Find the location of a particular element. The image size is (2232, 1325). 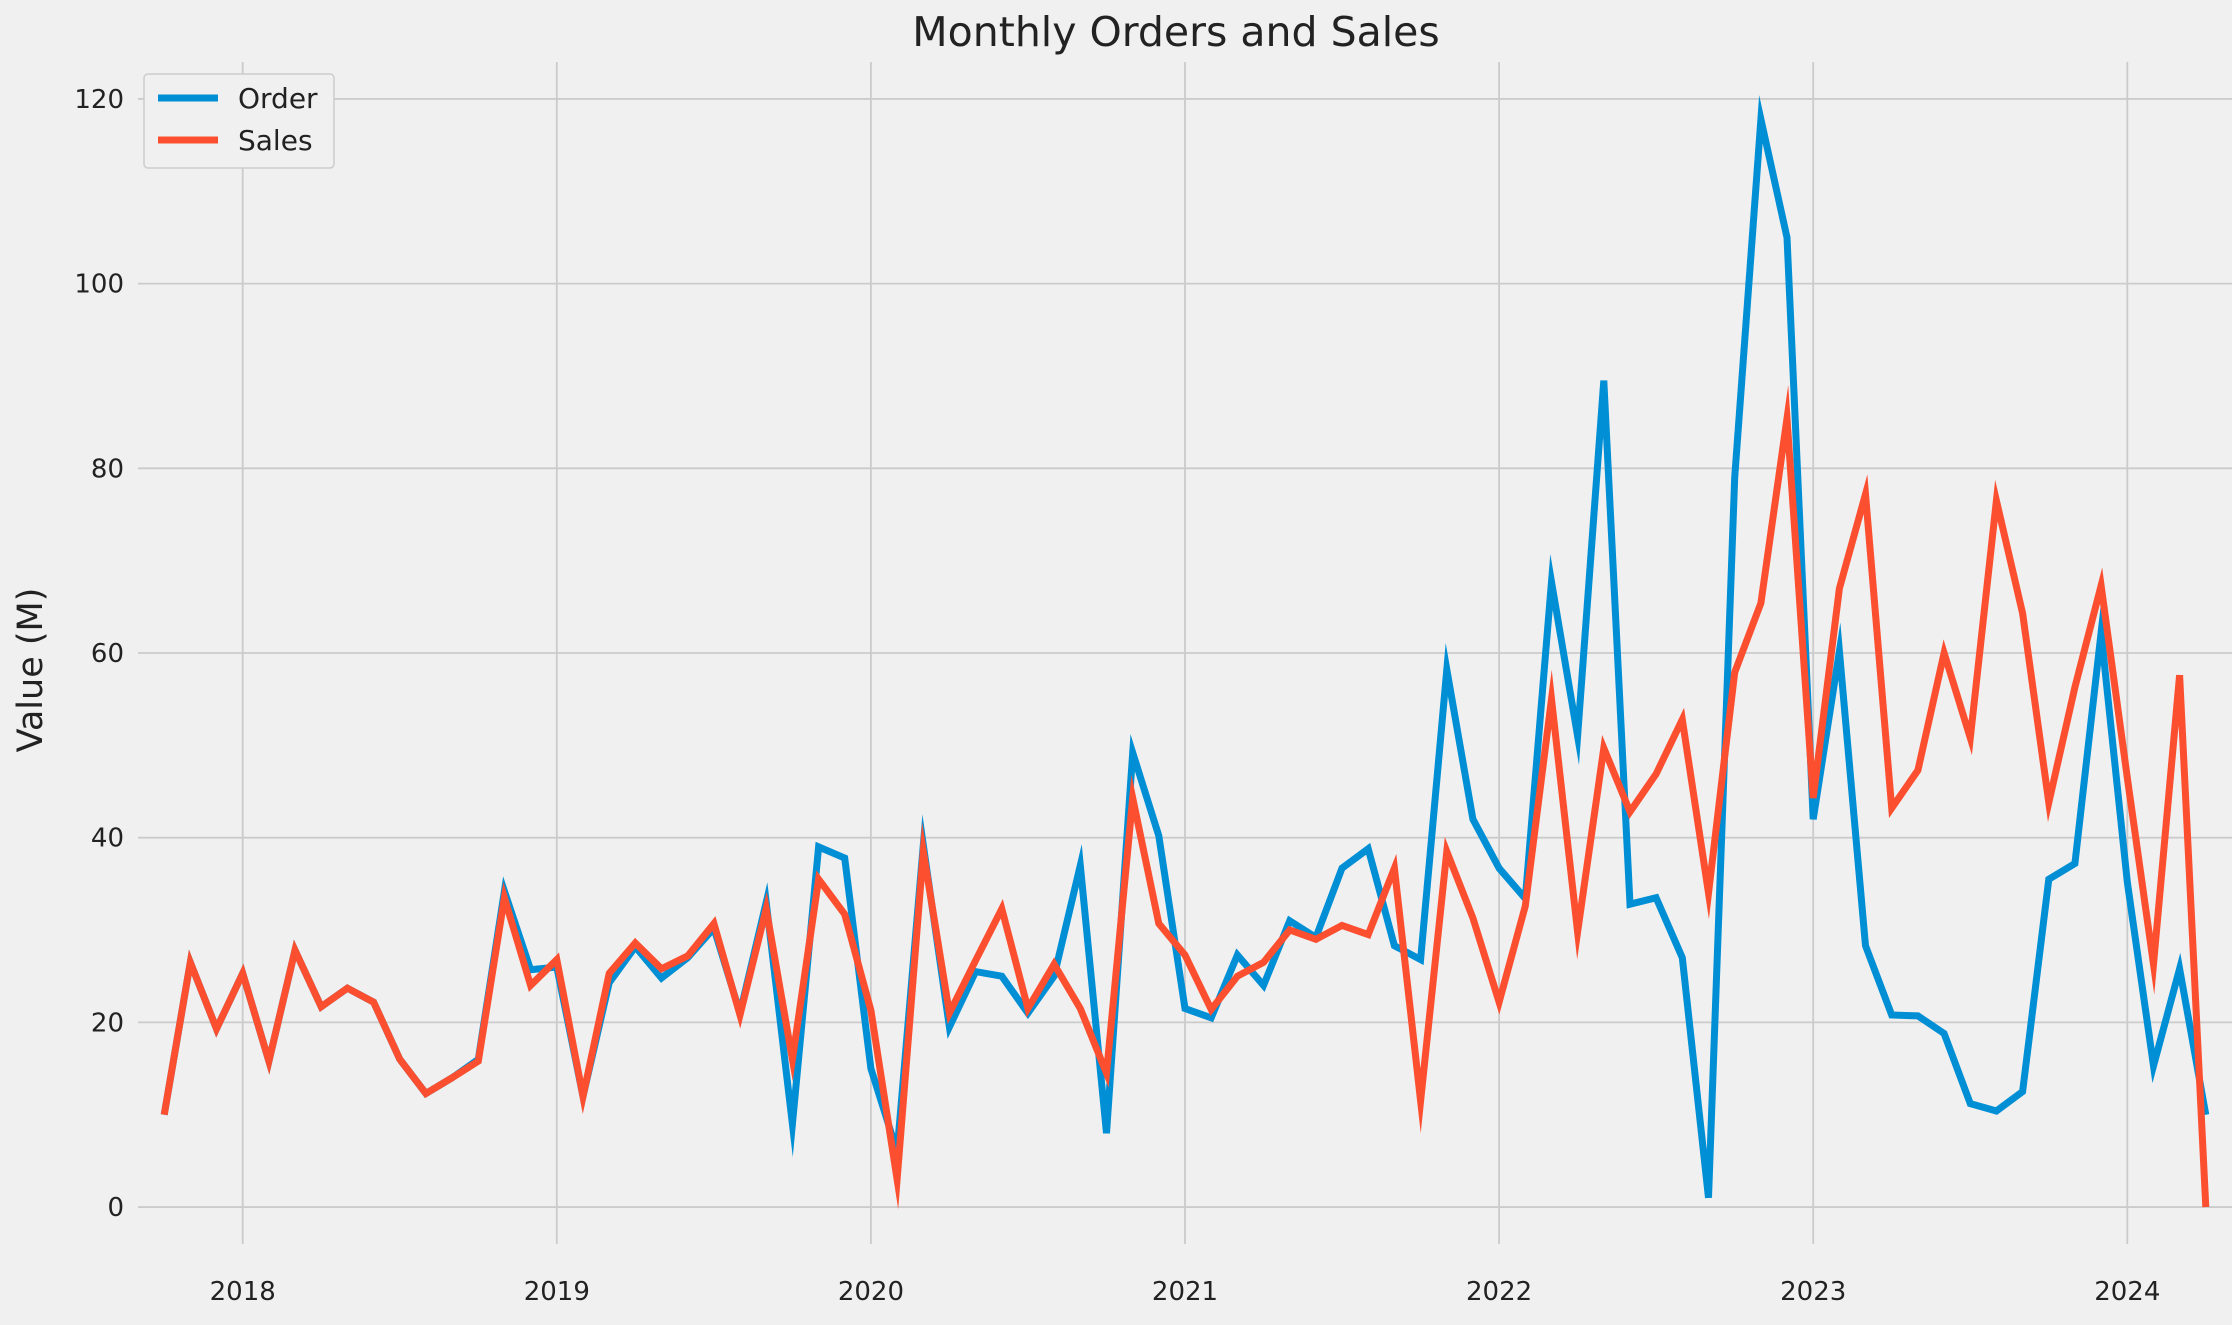

x-tick-label-2018: 2018 is located at coordinates (243, 1292).